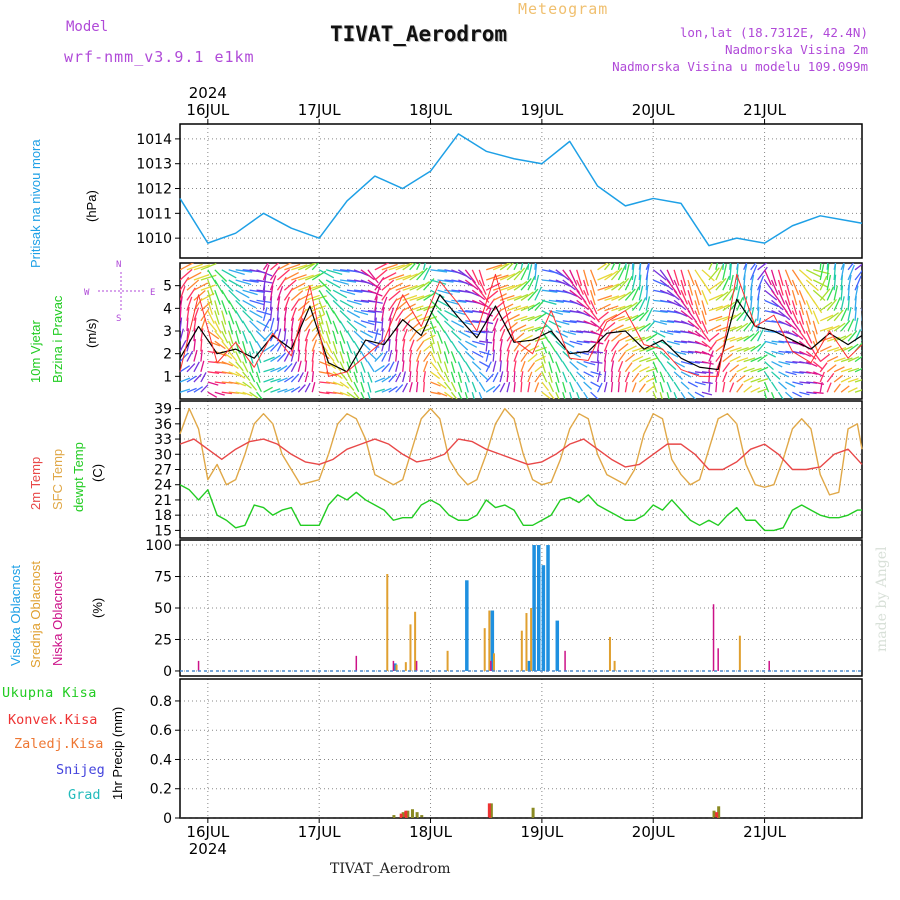  Describe the element at coordinates (548, 608) in the screenshot. I see `cloud-bar-high` at that location.